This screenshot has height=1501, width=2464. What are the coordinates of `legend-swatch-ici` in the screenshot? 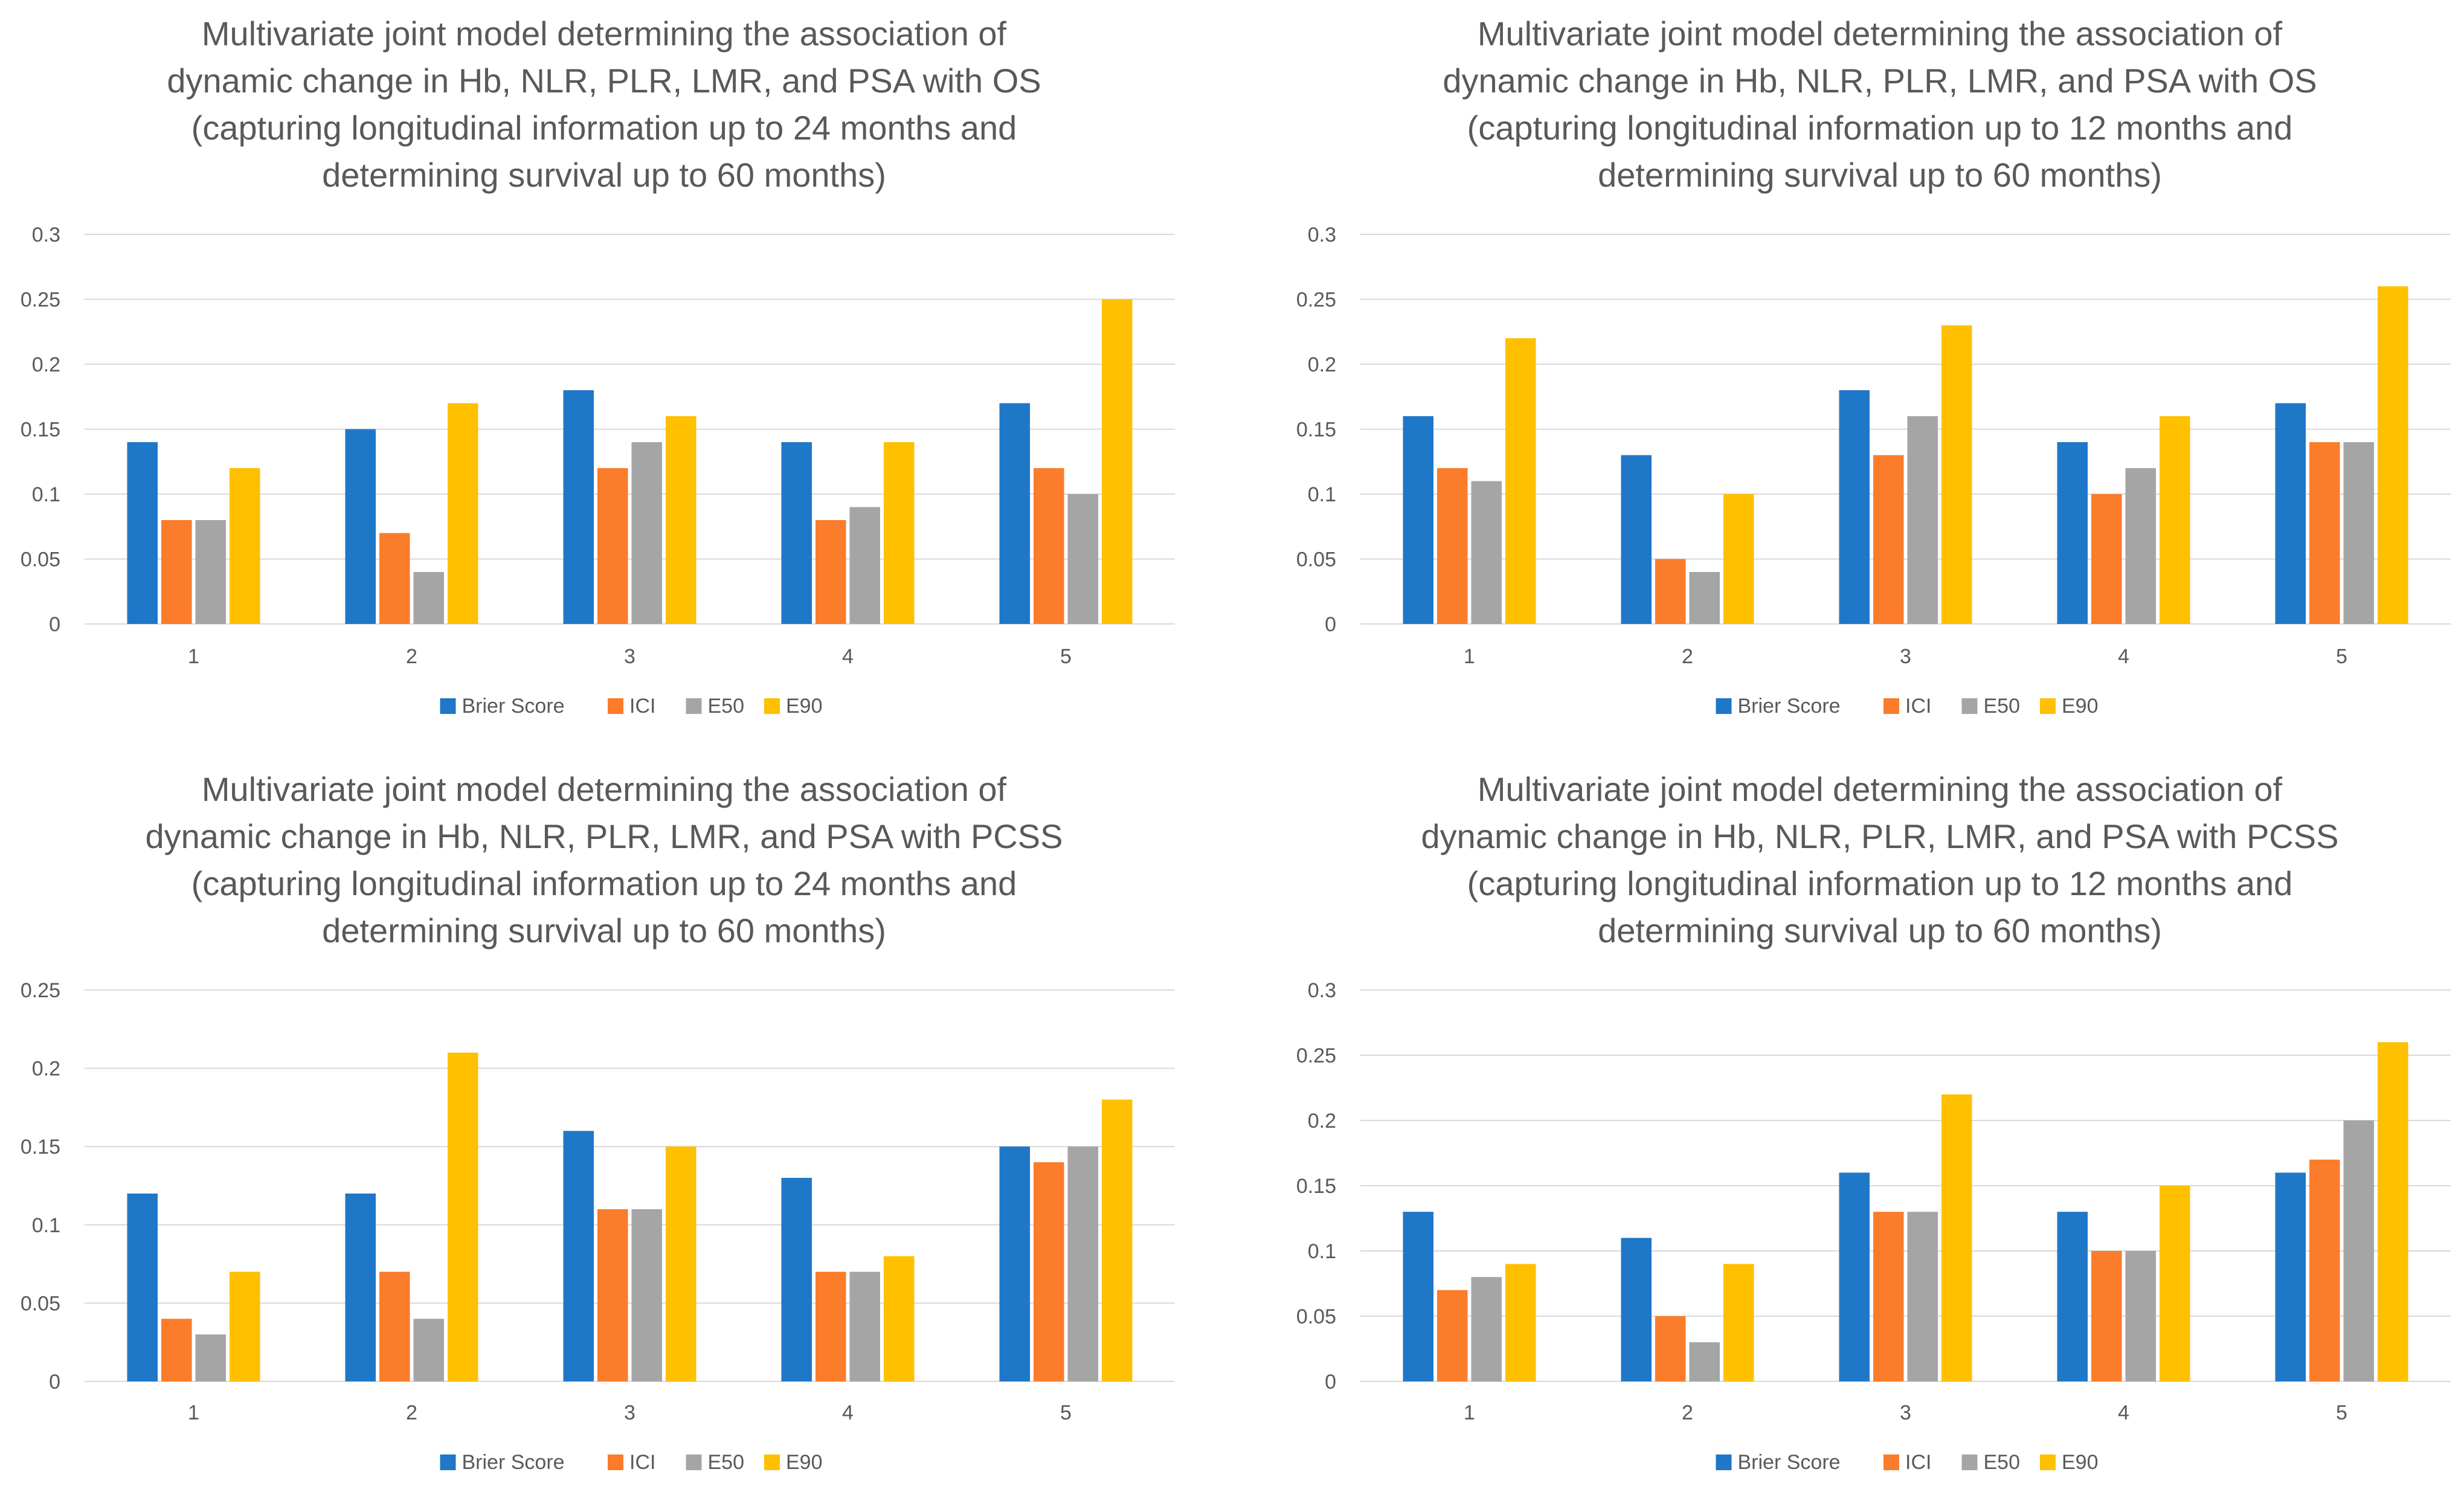 It's located at (1891, 1462).